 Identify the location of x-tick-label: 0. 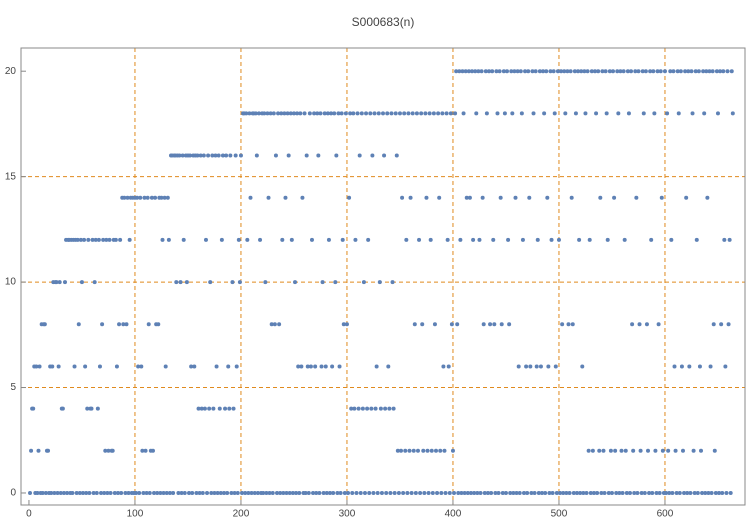
(29, 514).